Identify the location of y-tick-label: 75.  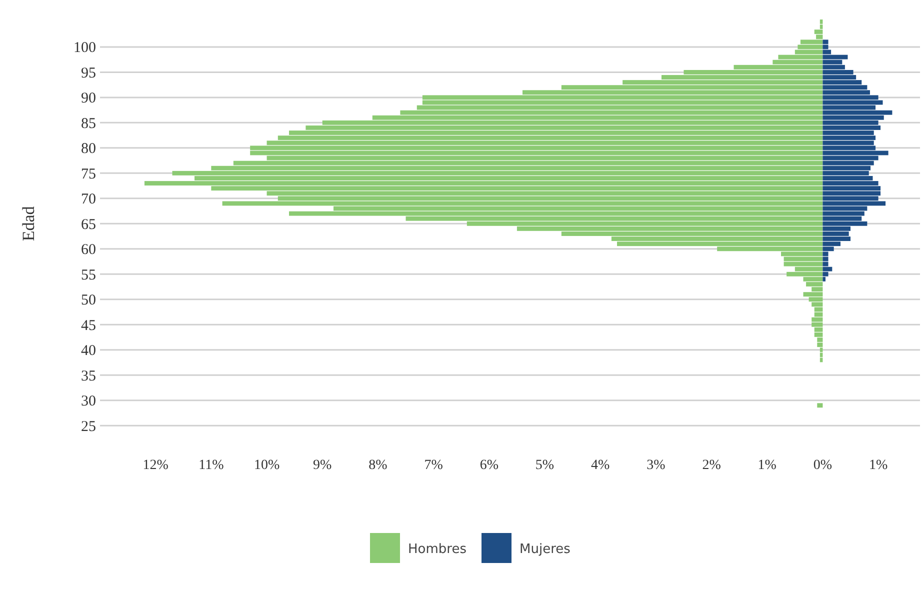
(88, 174).